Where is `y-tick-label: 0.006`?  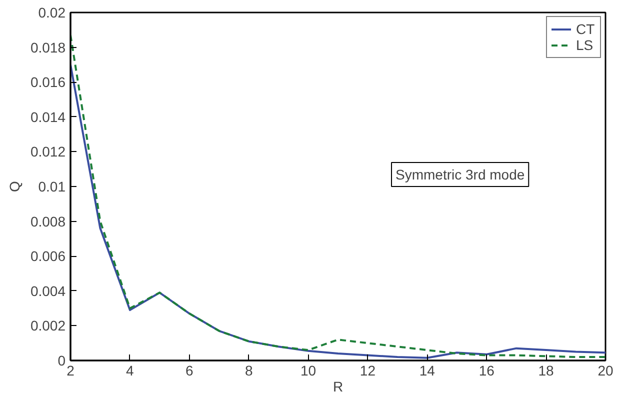
y-tick-label: 0.006 is located at coordinates (48, 256).